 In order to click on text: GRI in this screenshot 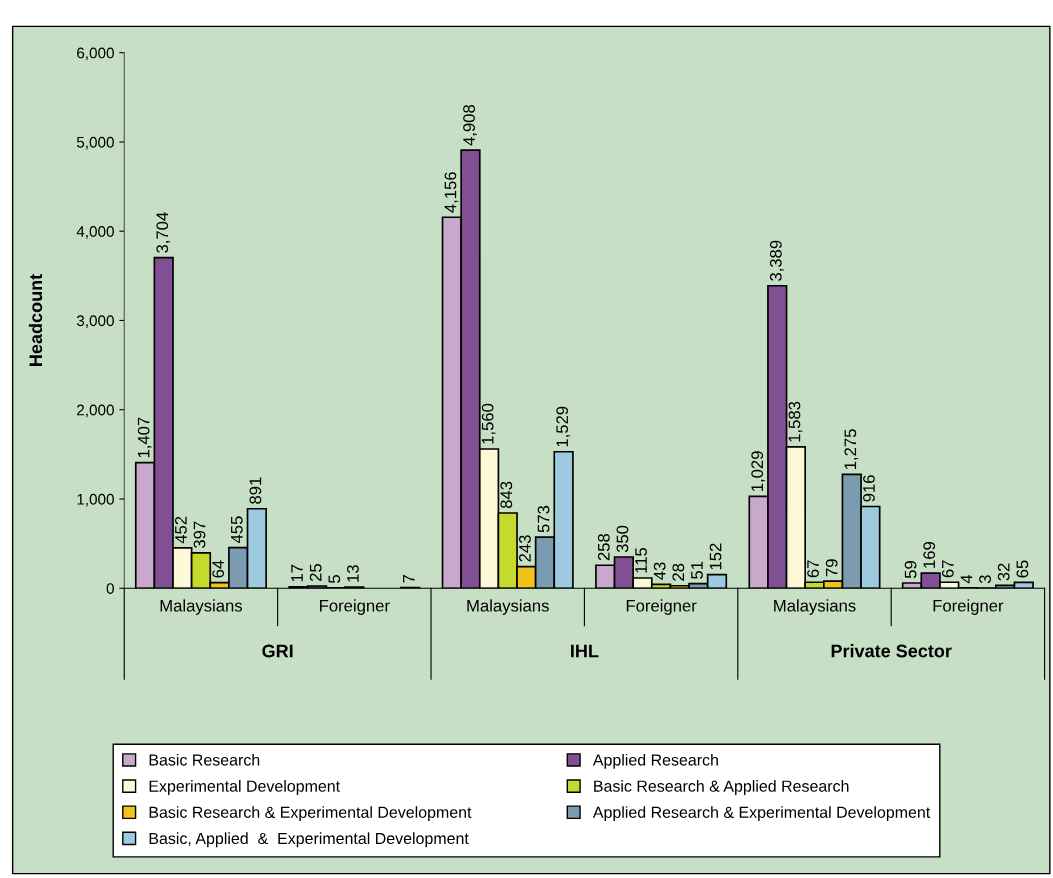, I will do `click(277, 651)`.